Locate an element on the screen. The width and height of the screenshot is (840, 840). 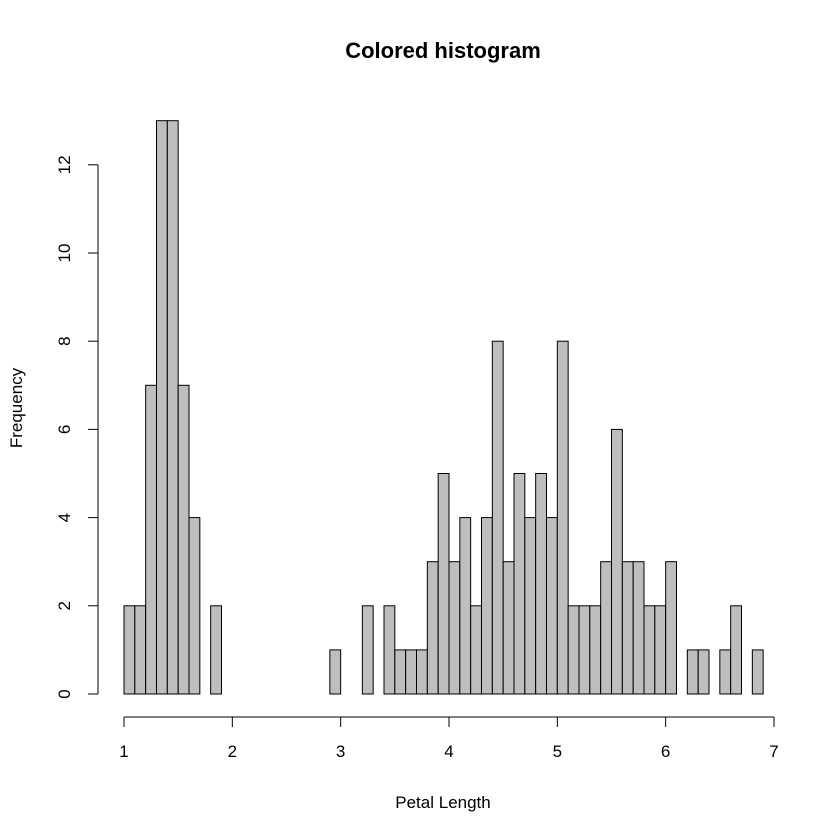
y-axis-label: Frequency is located at coordinates (16, 407).